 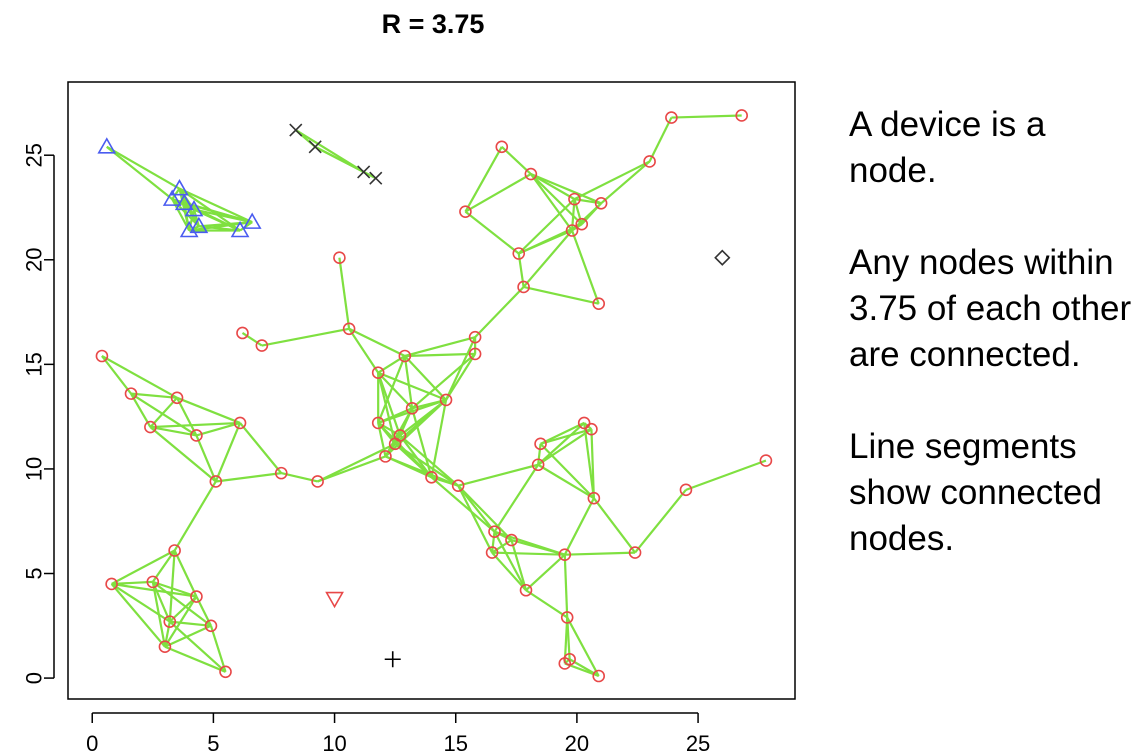 What do you see at coordinates (296, 130) in the screenshot?
I see `node-x` at bounding box center [296, 130].